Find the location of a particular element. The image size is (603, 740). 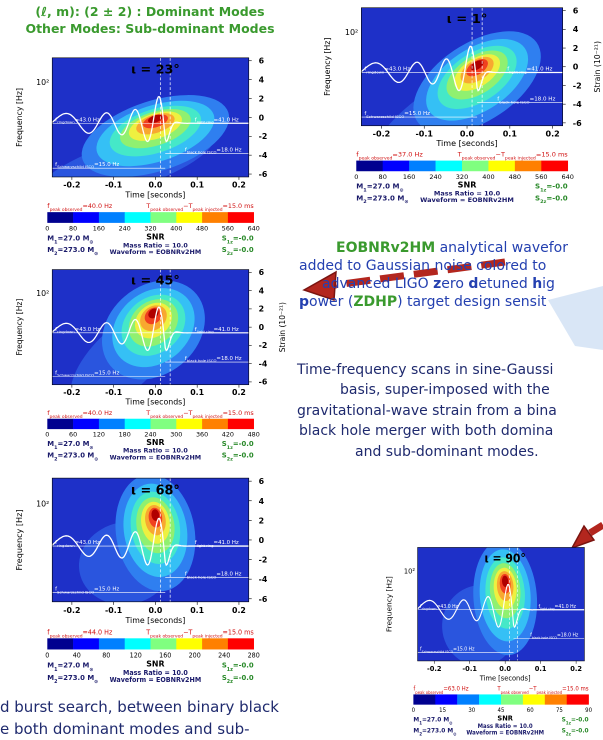

colorbar-tick-label: 360 is located at coordinates (202, 435).